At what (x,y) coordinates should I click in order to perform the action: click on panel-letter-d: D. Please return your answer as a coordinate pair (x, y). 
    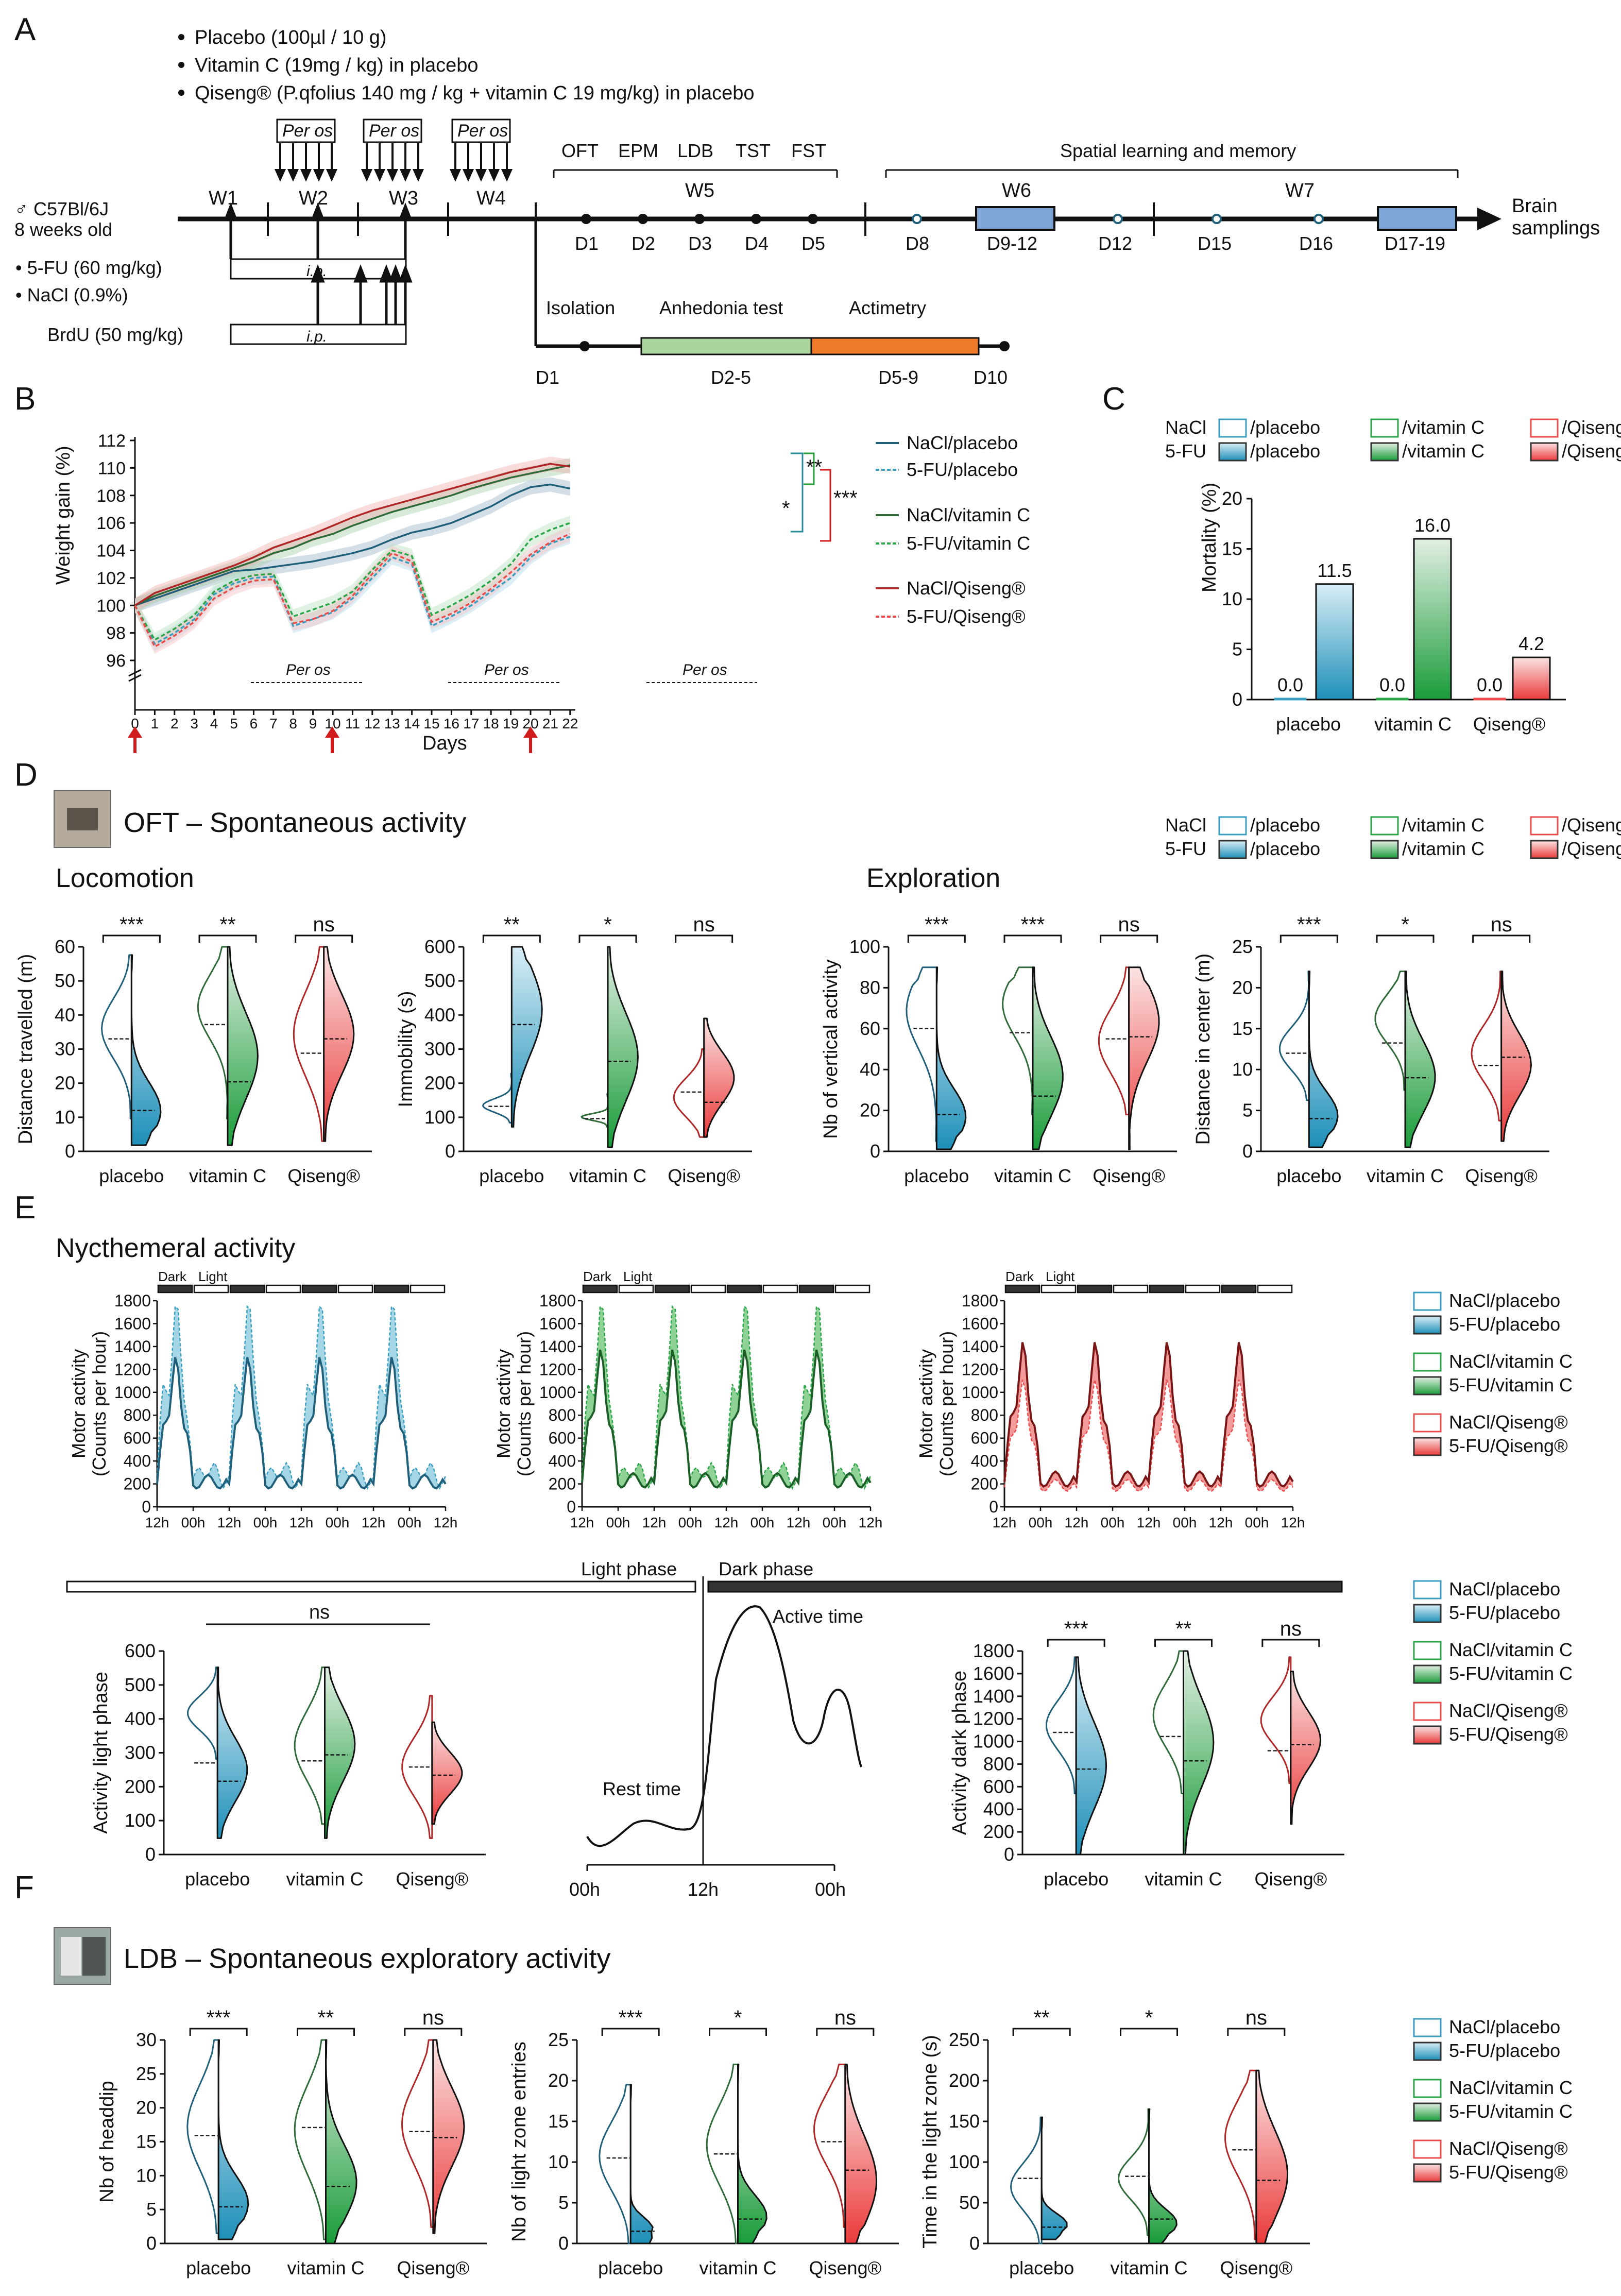
    Looking at the image, I should click on (26, 775).